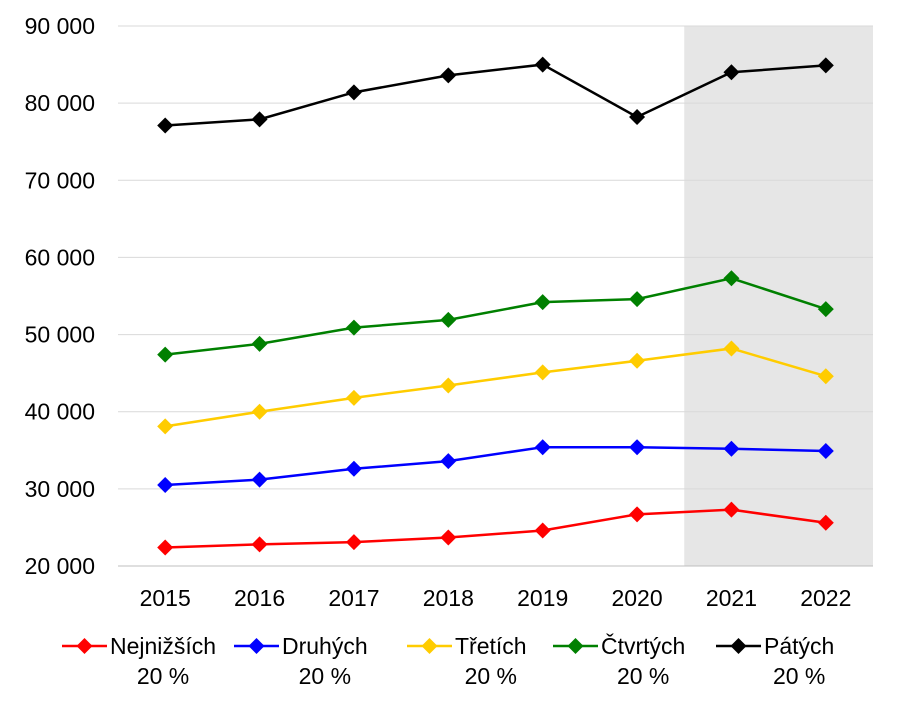 The width and height of the screenshot is (899, 714). What do you see at coordinates (496, 598) in the screenshot?
I see `x-axis-ticks: 2015 2016 2017 2018 2019 2020 2021 2022` at bounding box center [496, 598].